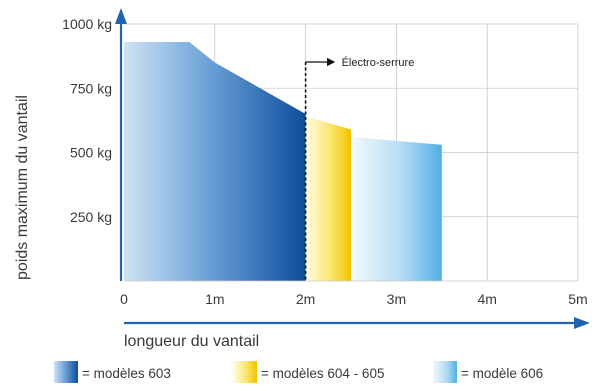 Image resolution: width=598 pixels, height=391 pixels. Describe the element at coordinates (305, 299) in the screenshot. I see `x-tick-label: 2m` at that location.